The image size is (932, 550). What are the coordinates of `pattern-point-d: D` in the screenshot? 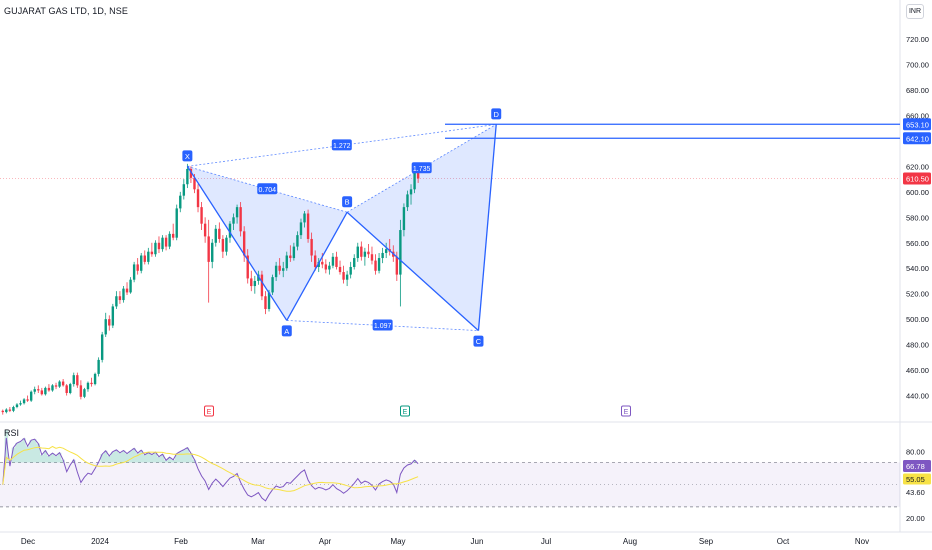 It's located at (496, 114).